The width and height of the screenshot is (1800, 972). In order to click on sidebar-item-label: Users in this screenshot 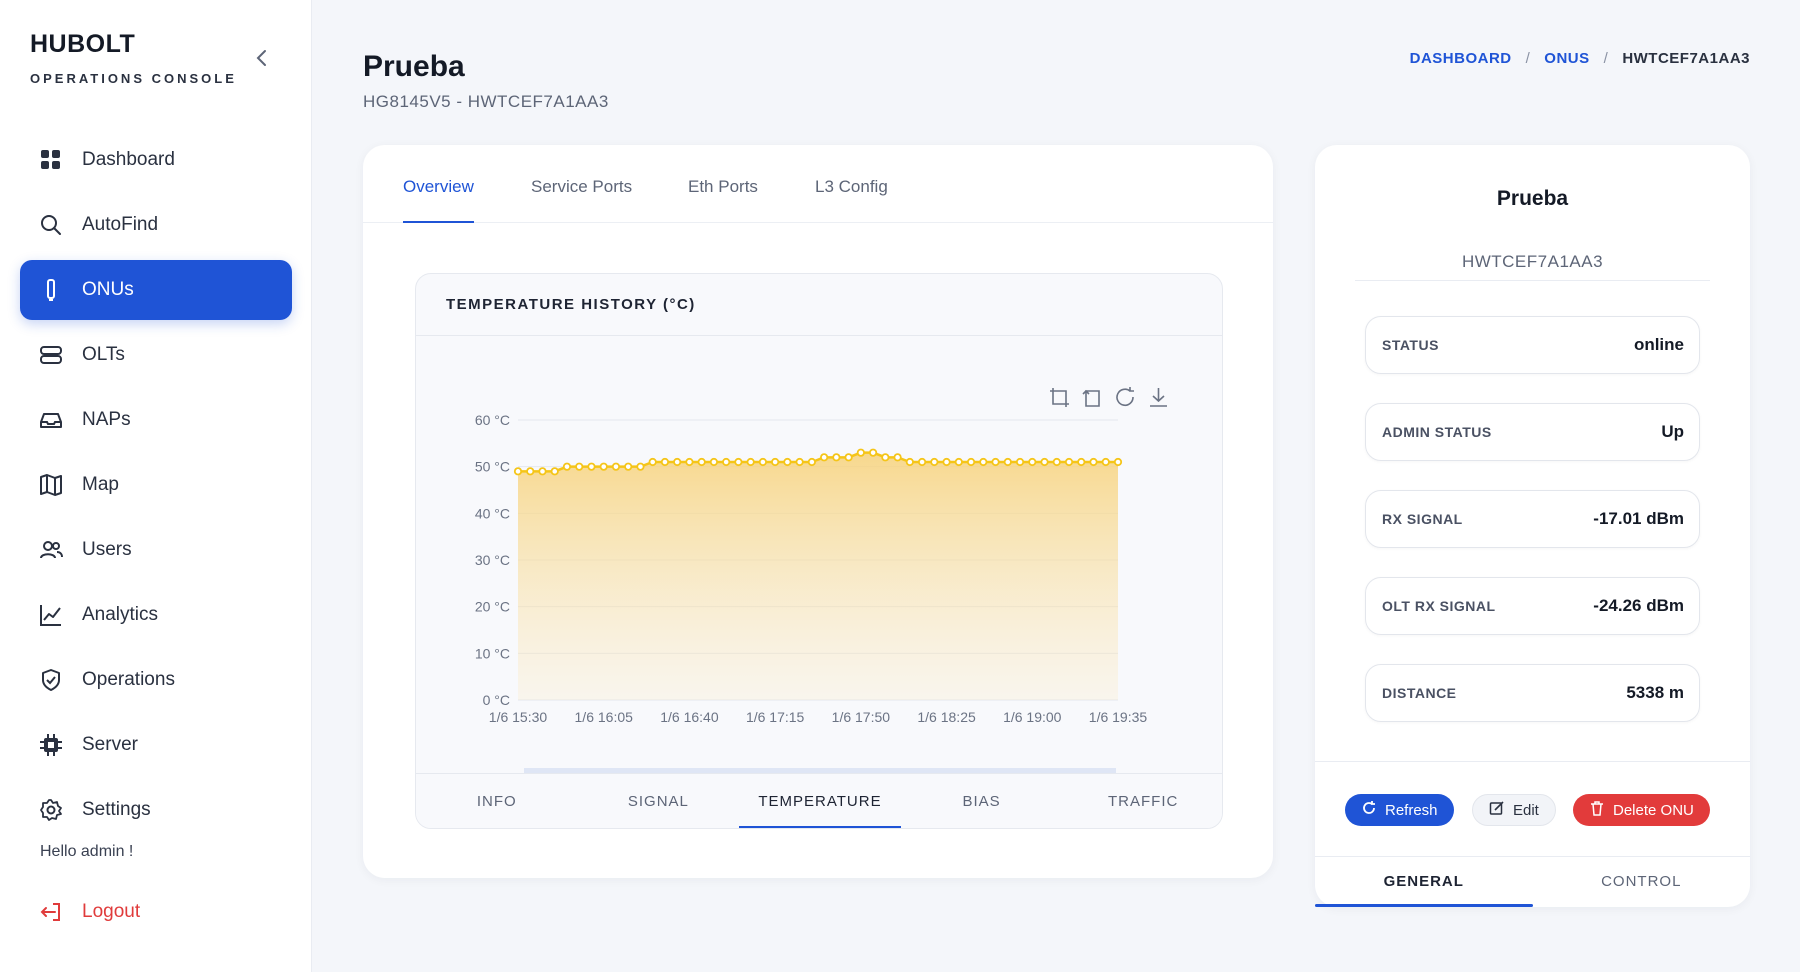, I will do `click(107, 549)`.